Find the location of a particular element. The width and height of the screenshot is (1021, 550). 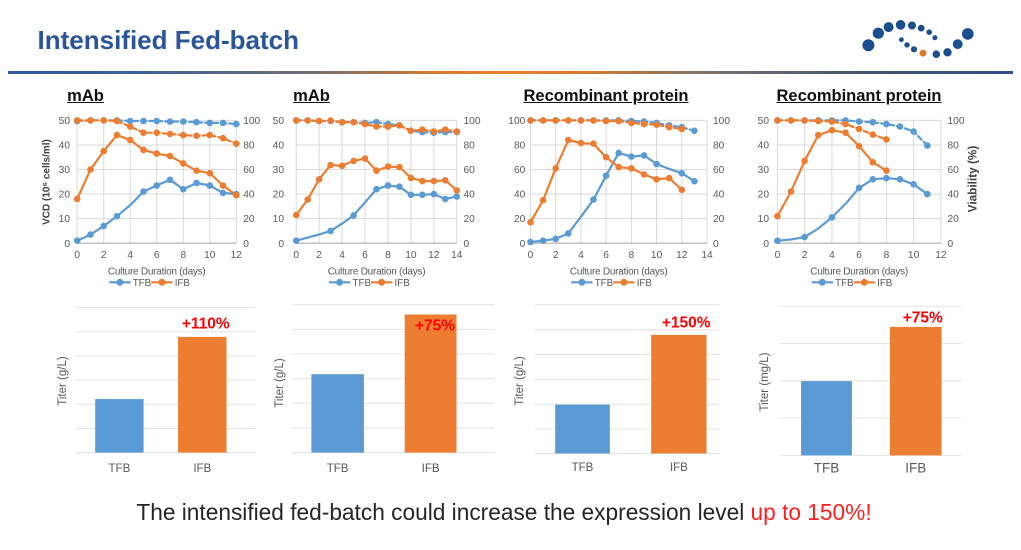

svg-text: Titer (mg/L) is located at coordinates (765, 381).